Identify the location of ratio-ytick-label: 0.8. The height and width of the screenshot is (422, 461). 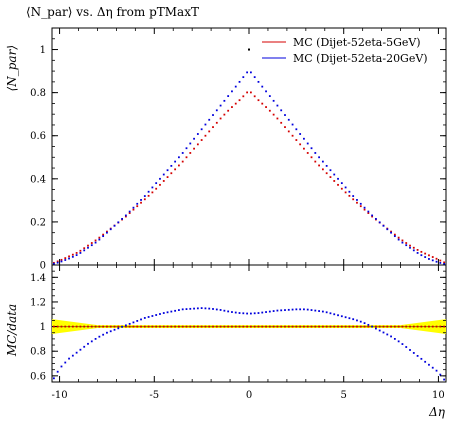
(38, 352).